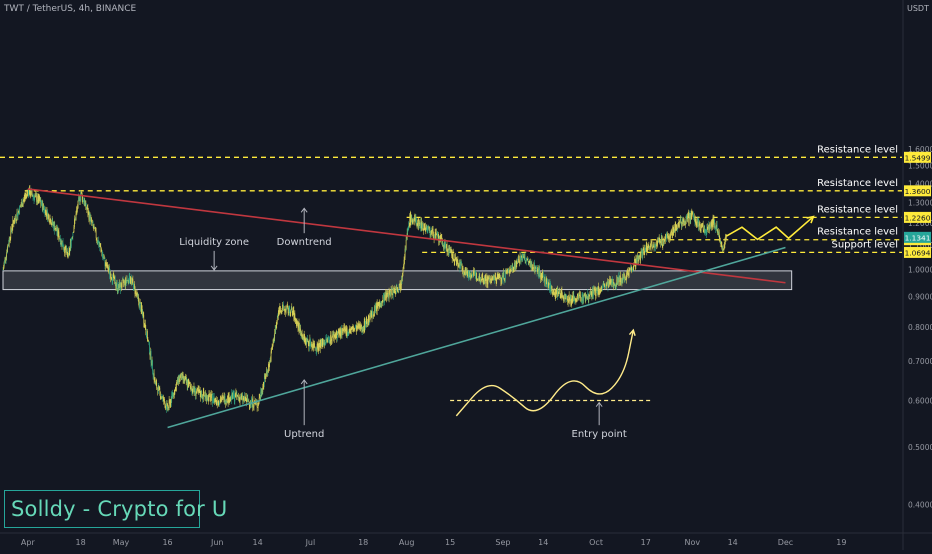  I want to click on x-tick-label: Sep, so click(502, 542).